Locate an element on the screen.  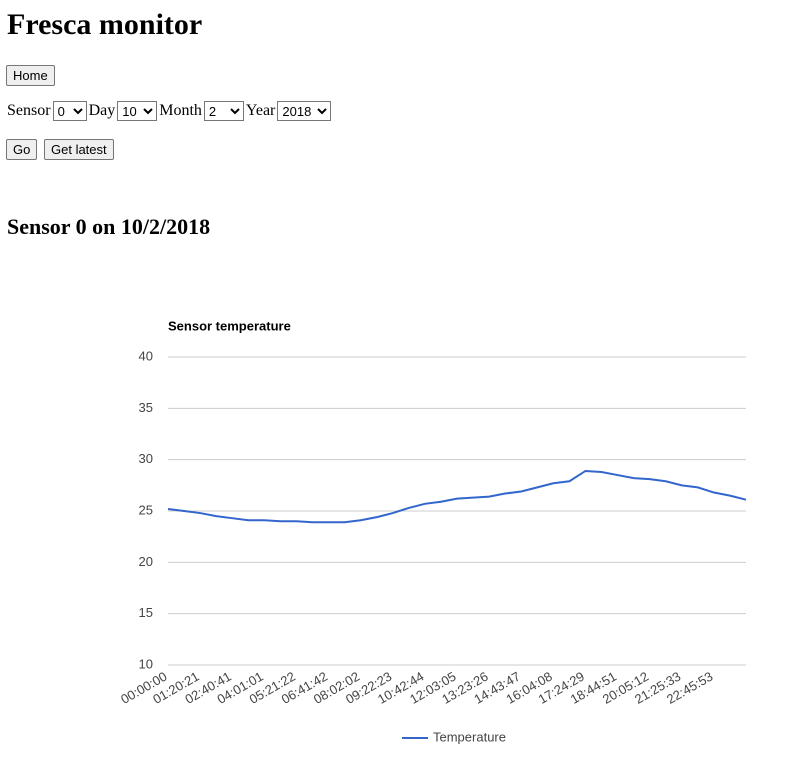
month-select: 2 is located at coordinates (223, 111).